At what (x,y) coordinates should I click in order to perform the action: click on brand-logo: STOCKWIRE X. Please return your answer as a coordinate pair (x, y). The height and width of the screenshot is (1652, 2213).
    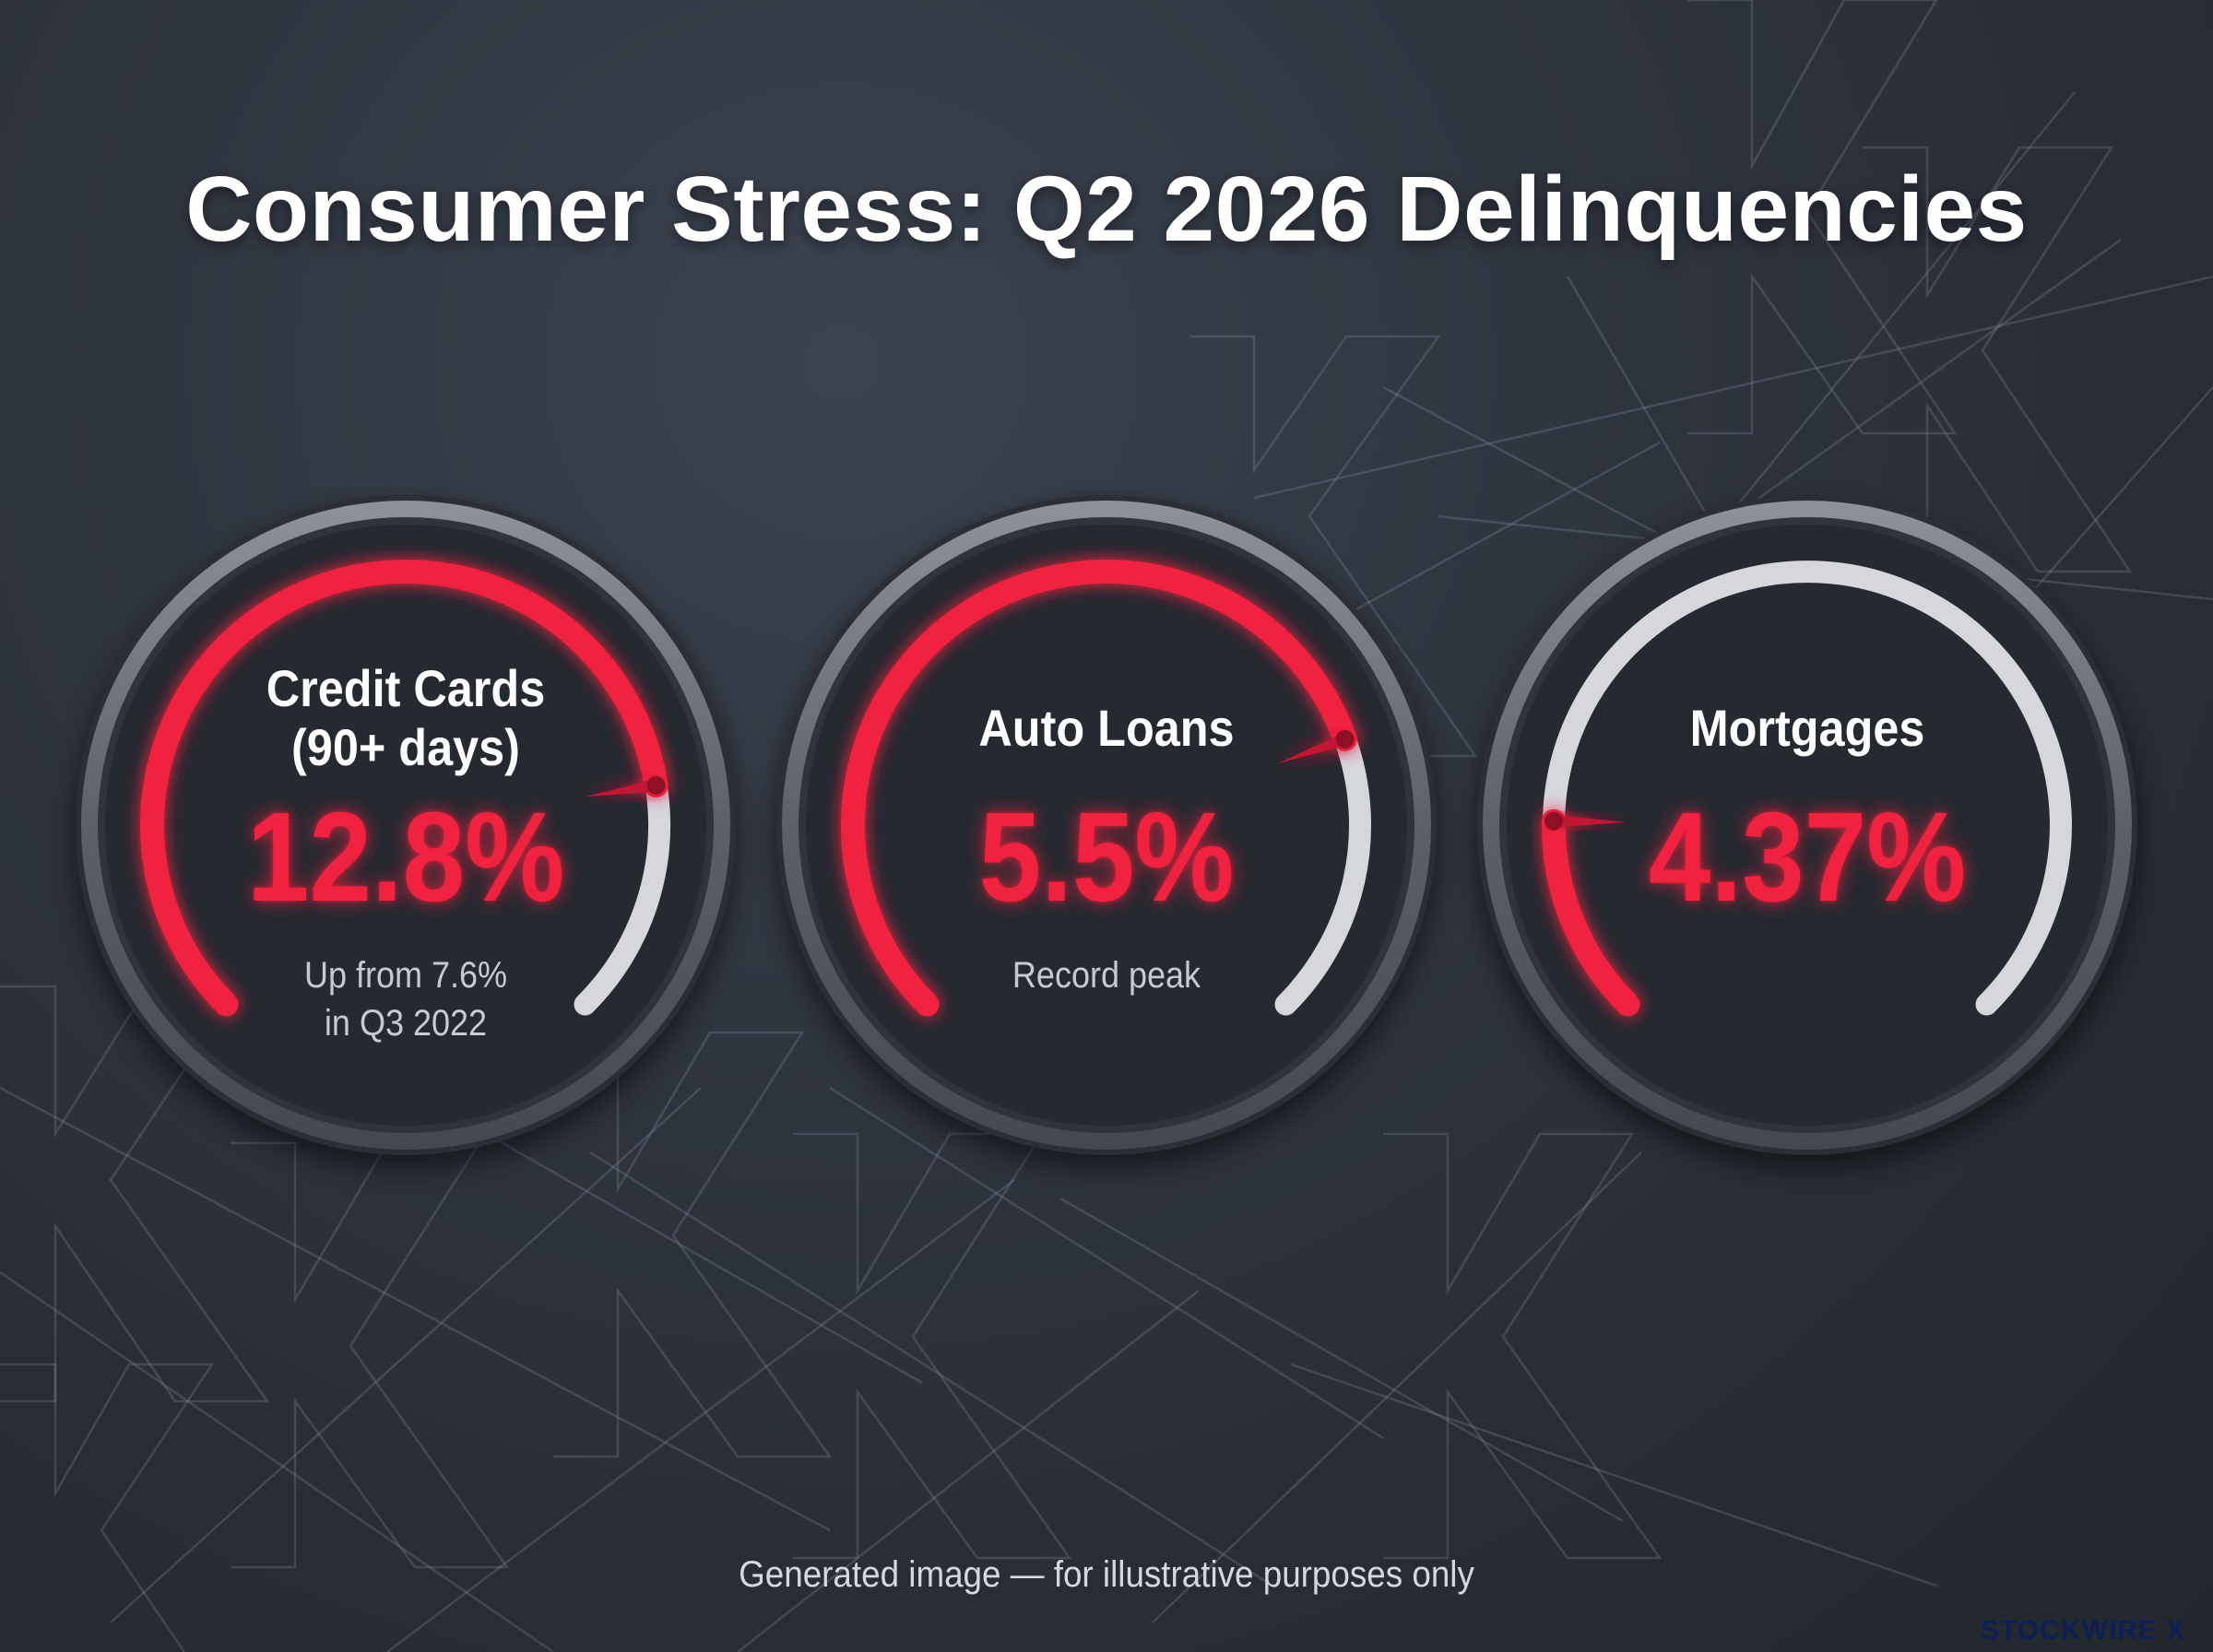
    Looking at the image, I should click on (2083, 1630).